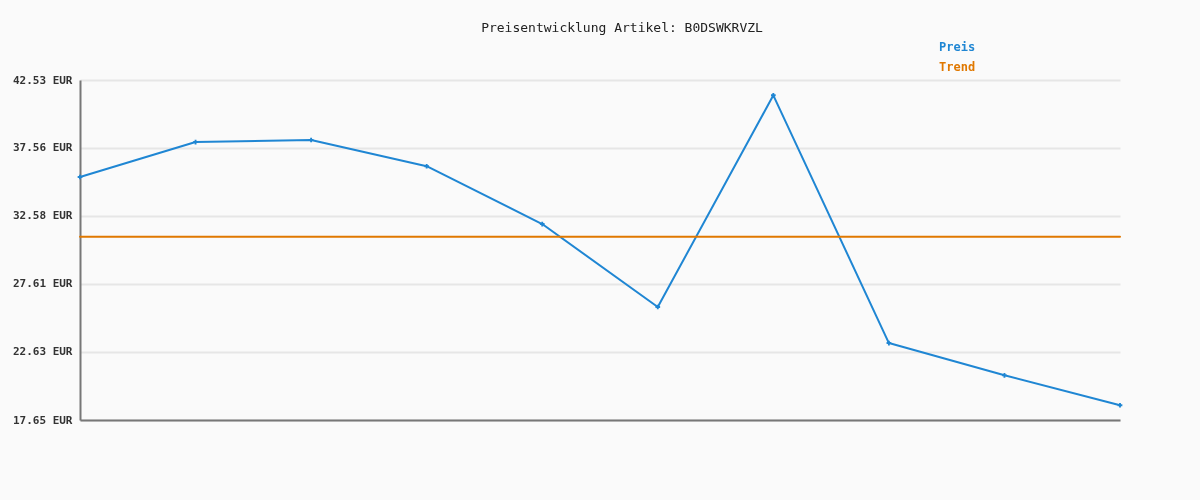 This screenshot has height=500, width=1200. What do you see at coordinates (622, 27) in the screenshot?
I see `chart-title: Preisentwicklung Artikel: B0DSWKRVZL` at bounding box center [622, 27].